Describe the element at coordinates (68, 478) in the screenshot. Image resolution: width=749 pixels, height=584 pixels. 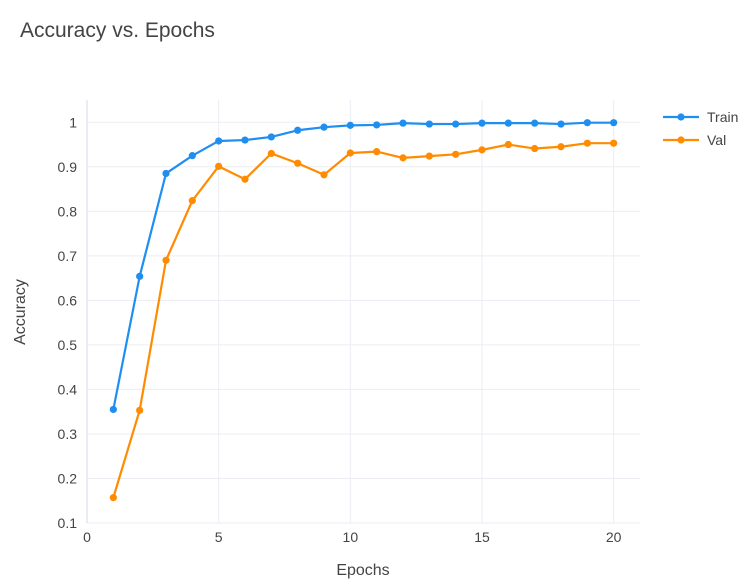
I see `y-tick-label: 0.2` at that location.